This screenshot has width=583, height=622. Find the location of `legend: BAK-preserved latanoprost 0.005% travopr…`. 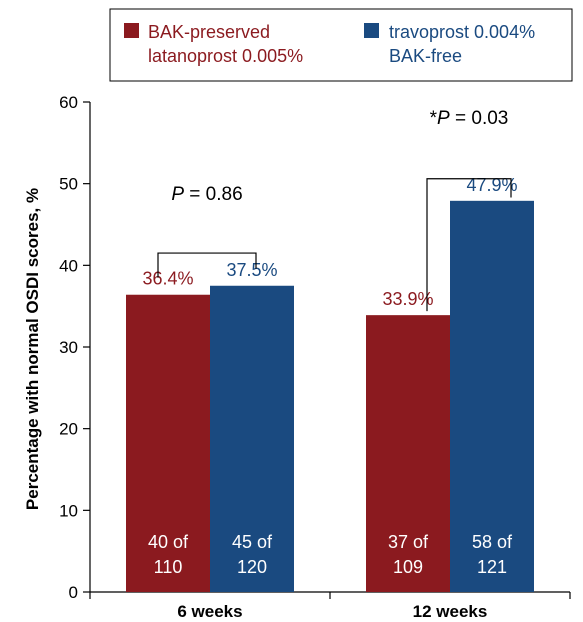

legend: BAK-preserved latanoprost 0.005% travopr… is located at coordinates (341, 45).